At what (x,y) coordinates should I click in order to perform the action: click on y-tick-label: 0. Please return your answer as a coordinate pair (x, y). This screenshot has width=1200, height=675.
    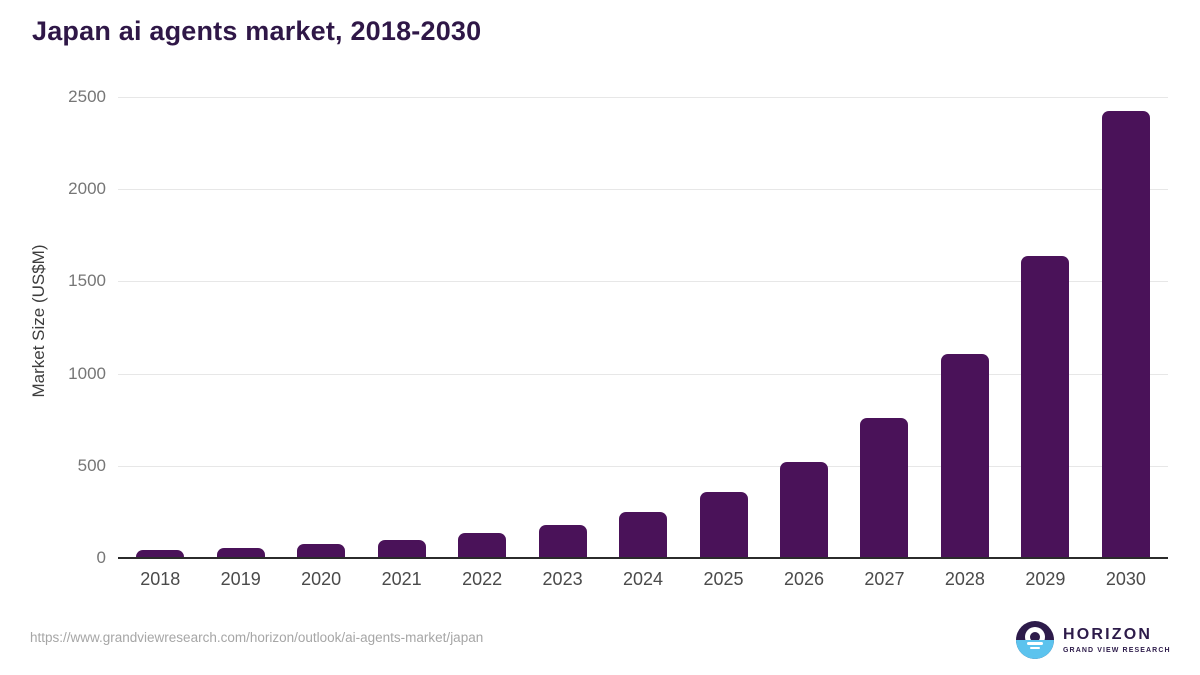
    Looking at the image, I should click on (101, 557).